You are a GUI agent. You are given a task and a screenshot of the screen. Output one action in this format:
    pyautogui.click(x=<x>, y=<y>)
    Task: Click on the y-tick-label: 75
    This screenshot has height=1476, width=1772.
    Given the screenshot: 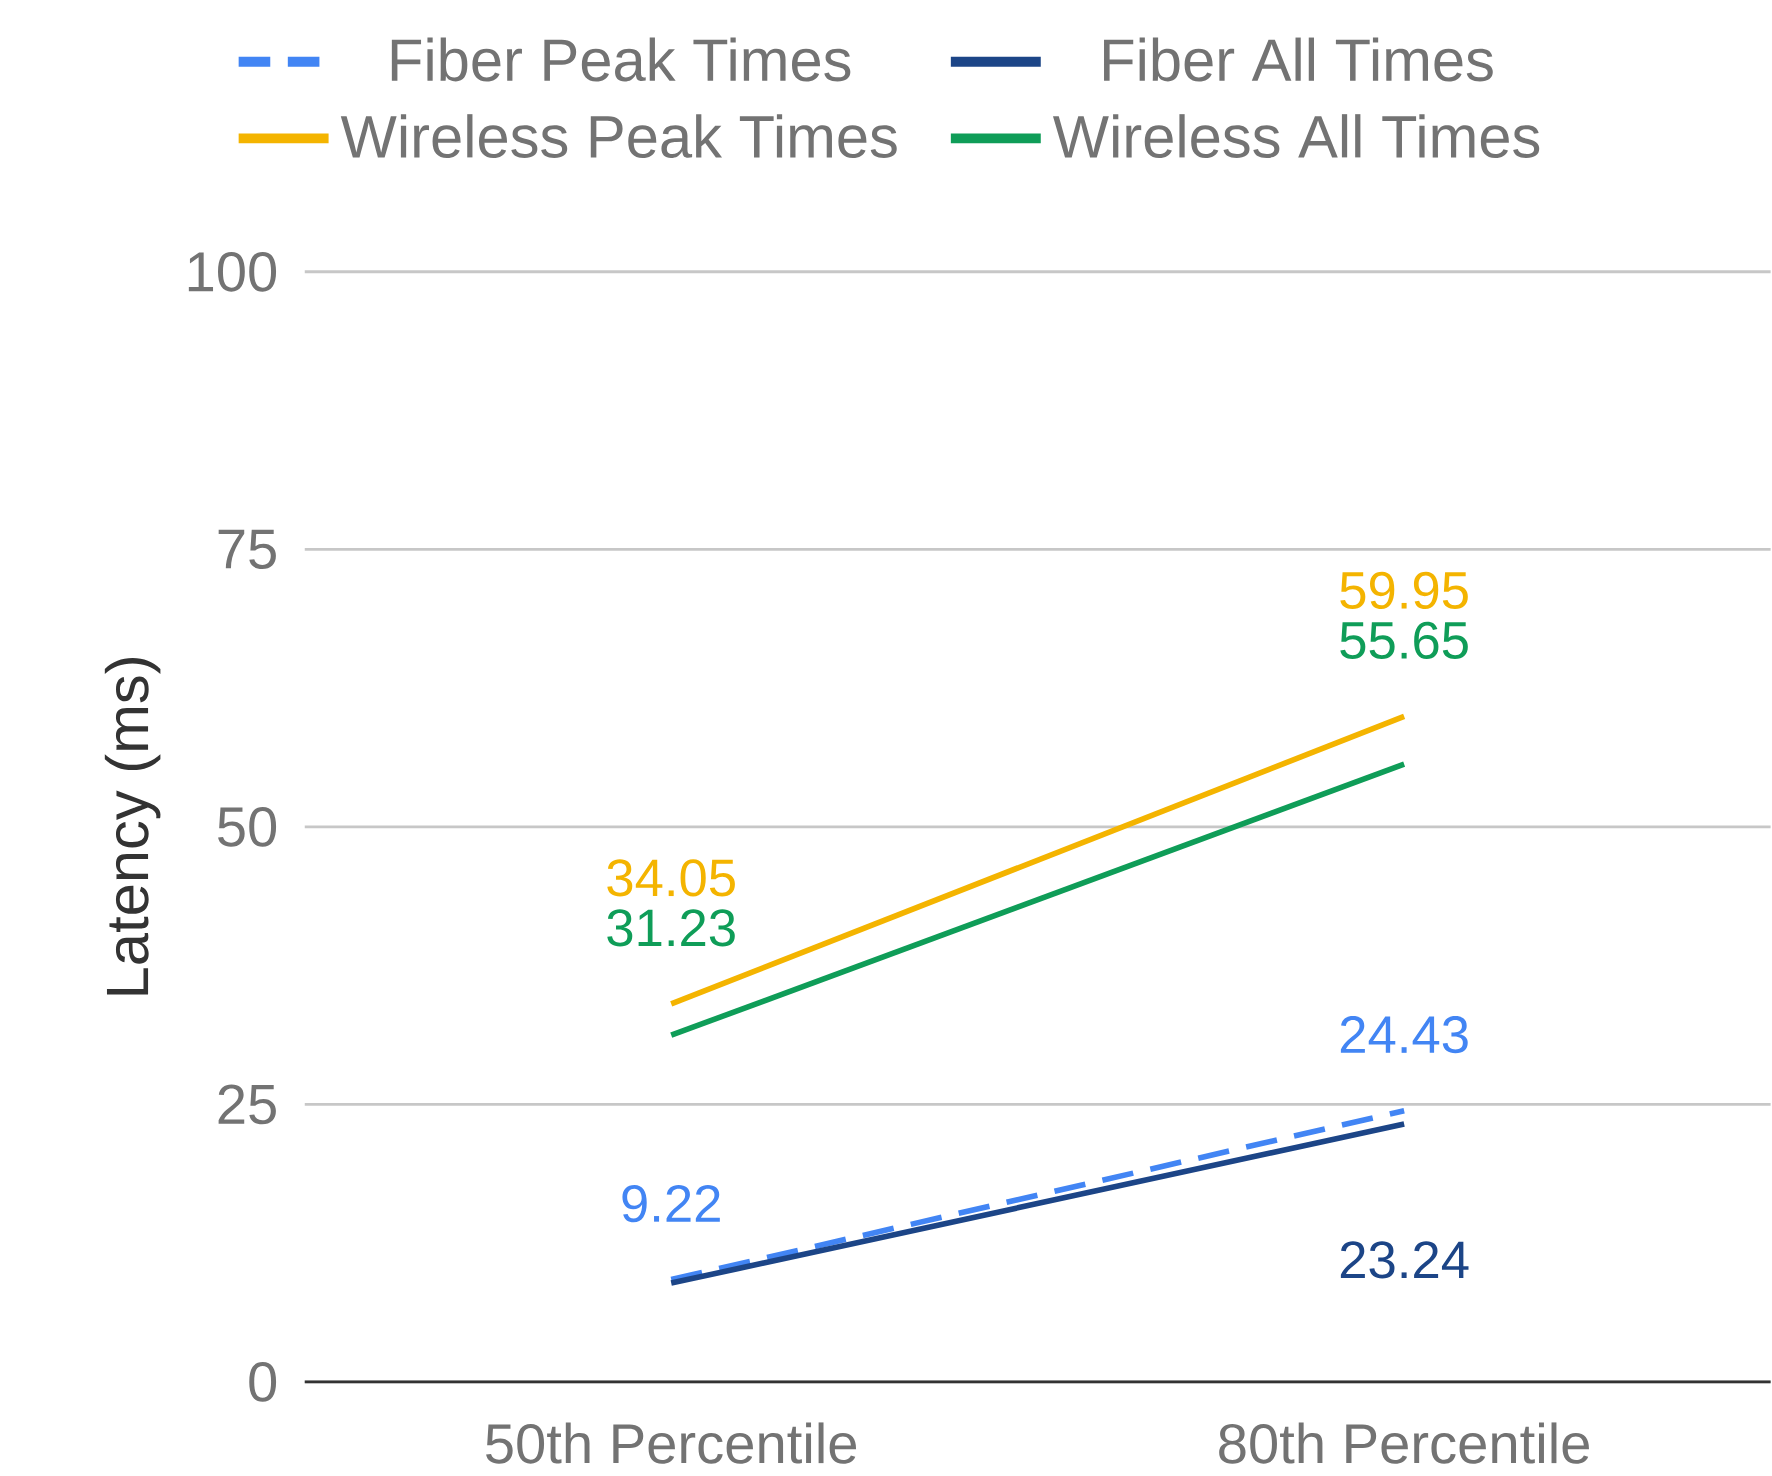 What is the action you would take?
    pyautogui.click(x=247, y=549)
    